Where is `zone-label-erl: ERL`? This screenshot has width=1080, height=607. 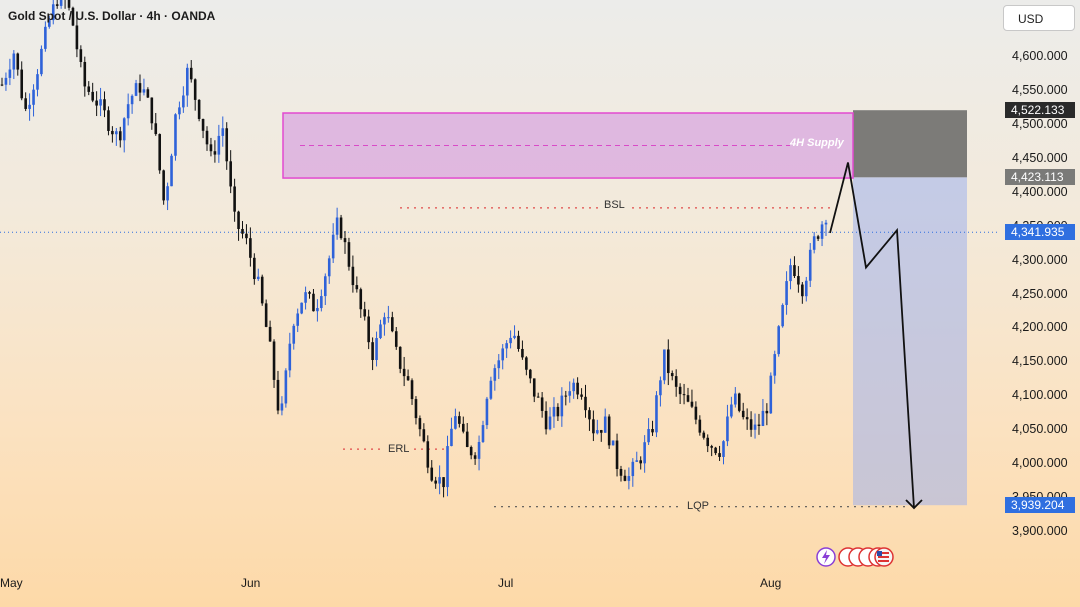 zone-label-erl: ERL is located at coordinates (399, 449).